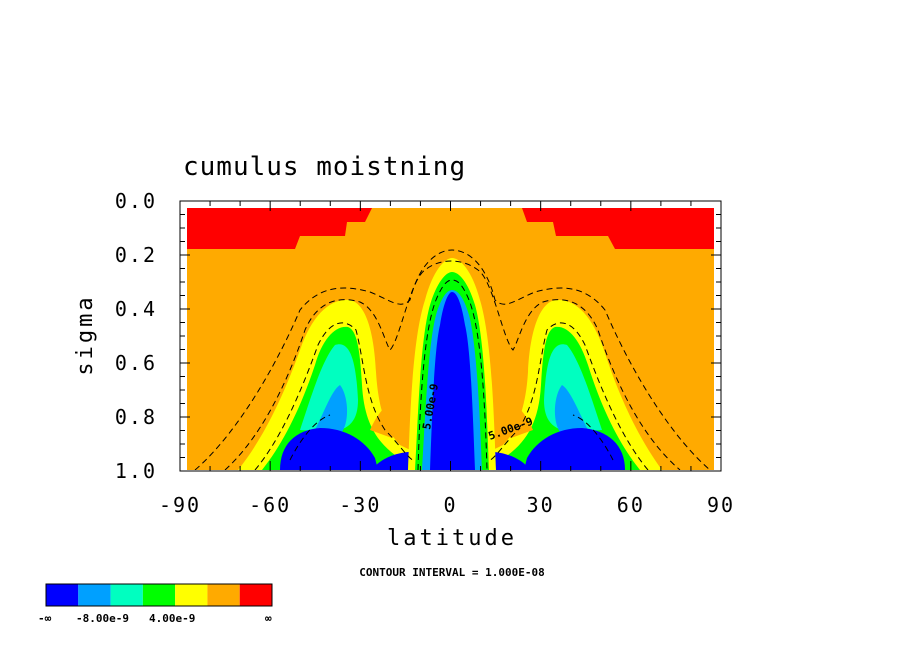 This screenshot has height=654, width=904. Describe the element at coordinates (452, 538) in the screenshot. I see `x-axis-label: latitude` at that location.